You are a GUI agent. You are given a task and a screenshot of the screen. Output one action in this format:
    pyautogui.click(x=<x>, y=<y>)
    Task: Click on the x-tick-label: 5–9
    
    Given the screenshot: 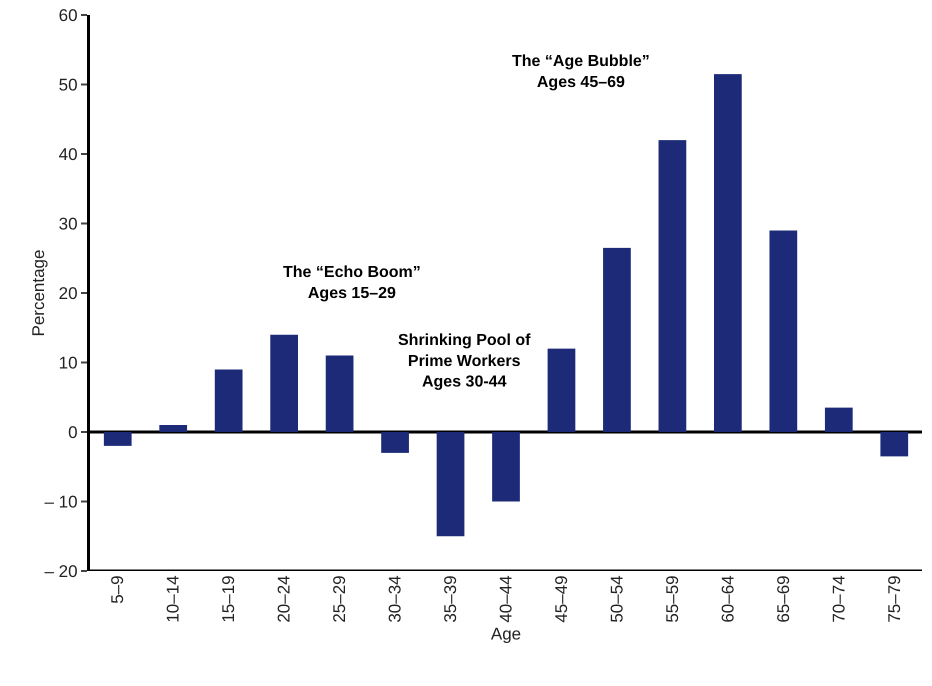 What is the action you would take?
    pyautogui.click(x=118, y=589)
    